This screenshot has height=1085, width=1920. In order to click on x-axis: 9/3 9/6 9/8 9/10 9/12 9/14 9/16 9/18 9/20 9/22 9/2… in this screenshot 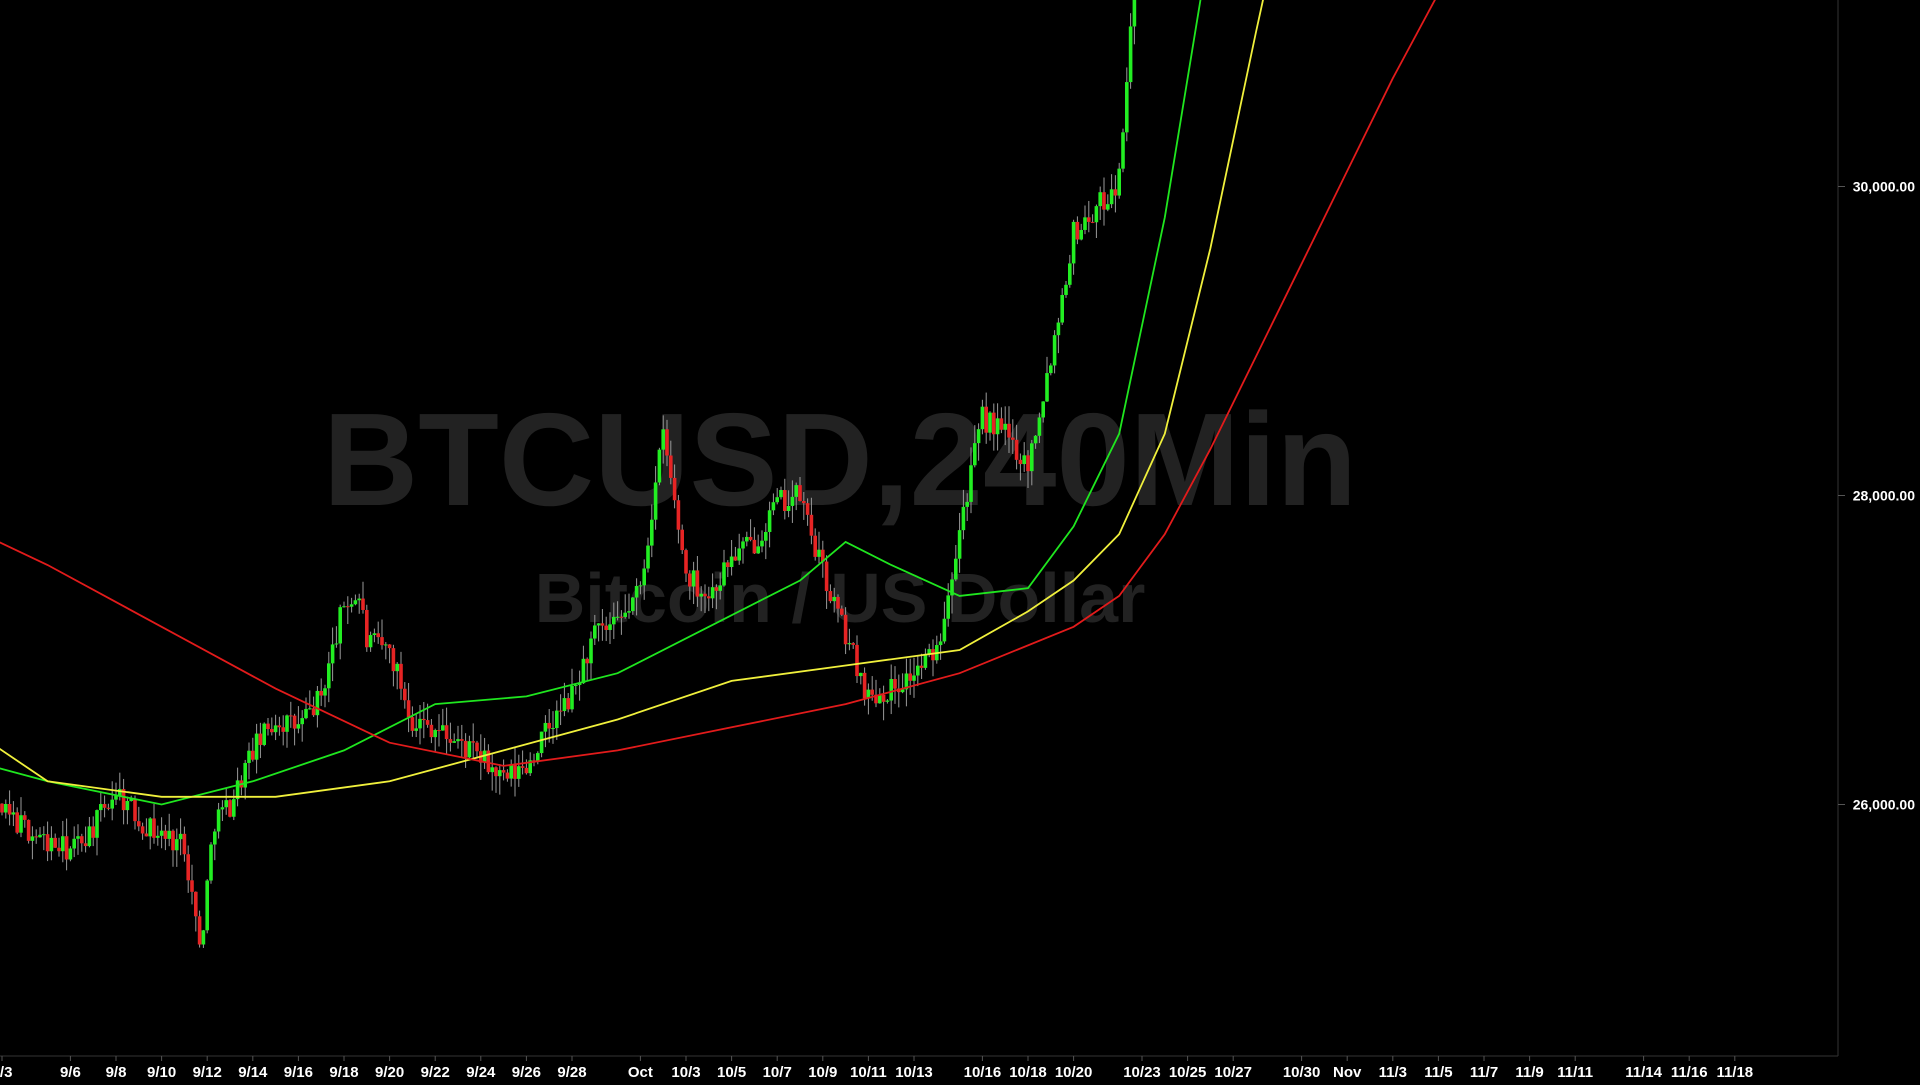, I will do `click(876, 1068)`.